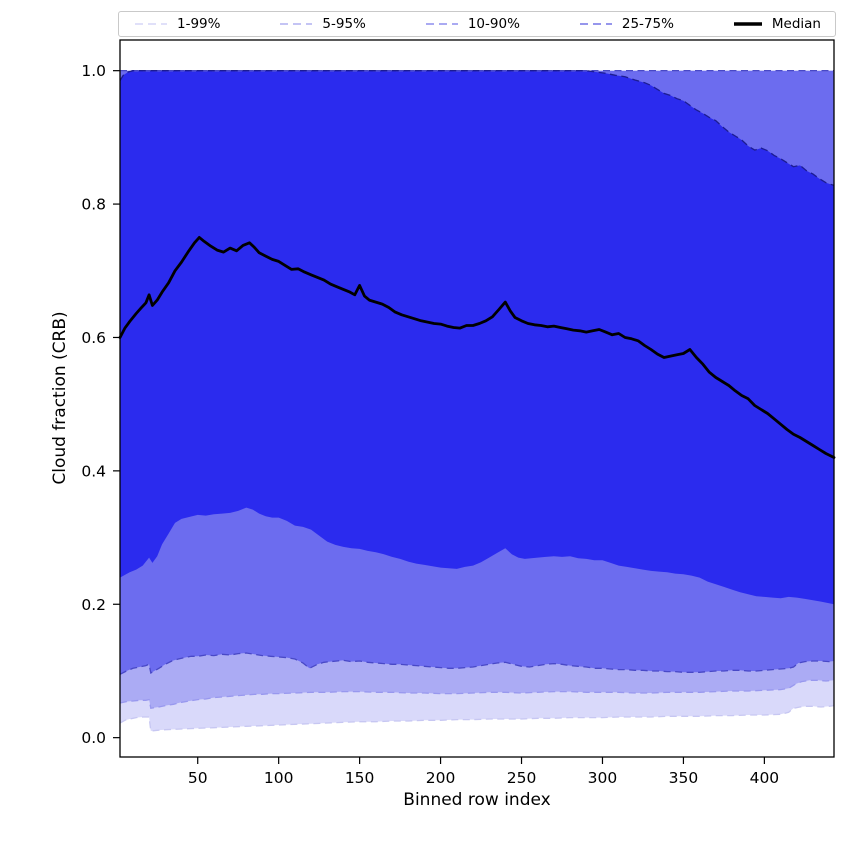 Image resolution: width=850 pixels, height=850 pixels. What do you see at coordinates (522, 778) in the screenshot?
I see `x-tick-label: 250` at bounding box center [522, 778].